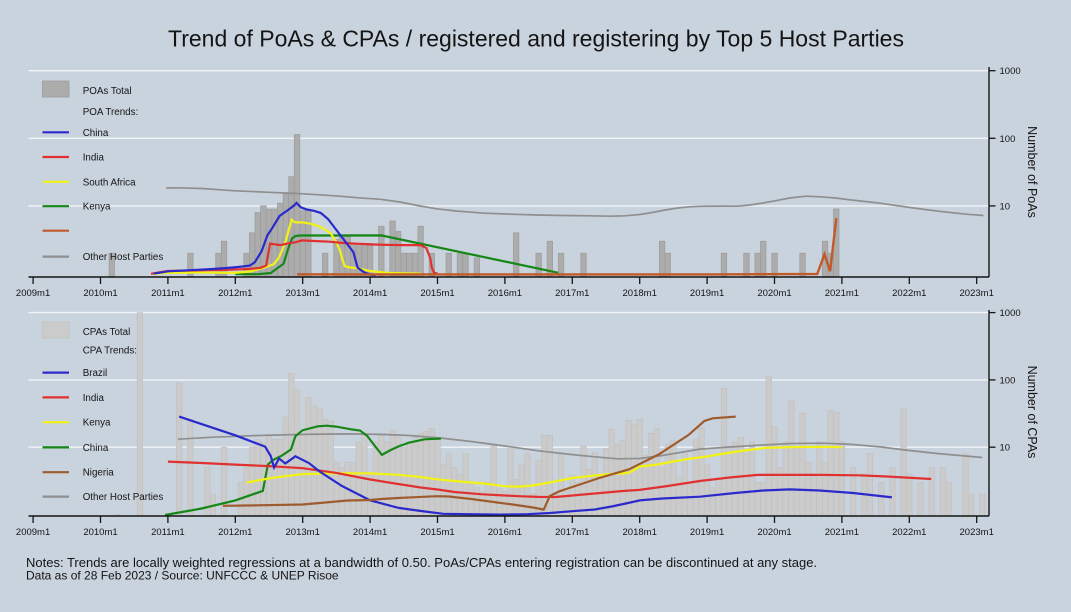 The width and height of the screenshot is (1071, 612). Describe the element at coordinates (1032, 172) in the screenshot. I see `svg-text: Number of PoAs` at that location.